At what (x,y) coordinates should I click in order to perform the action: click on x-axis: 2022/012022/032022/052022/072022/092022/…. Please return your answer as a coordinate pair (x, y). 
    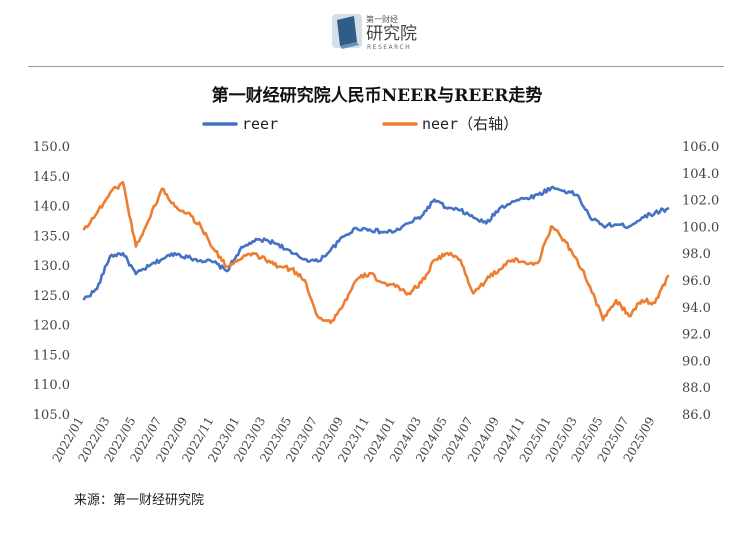
    Looking at the image, I should click on (354, 440).